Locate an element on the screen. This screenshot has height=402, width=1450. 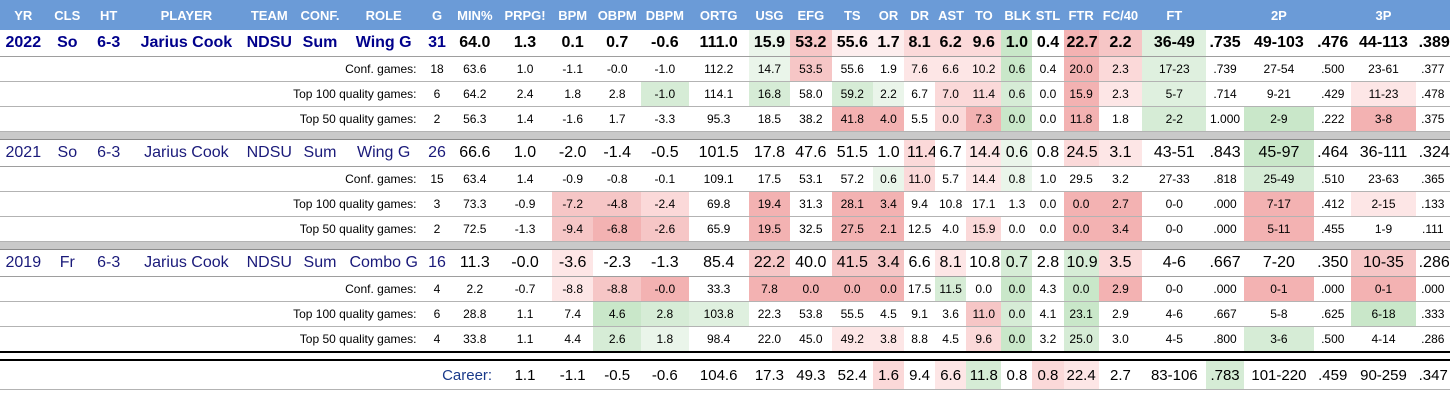
column-header: STL is located at coordinates (1048, 15).